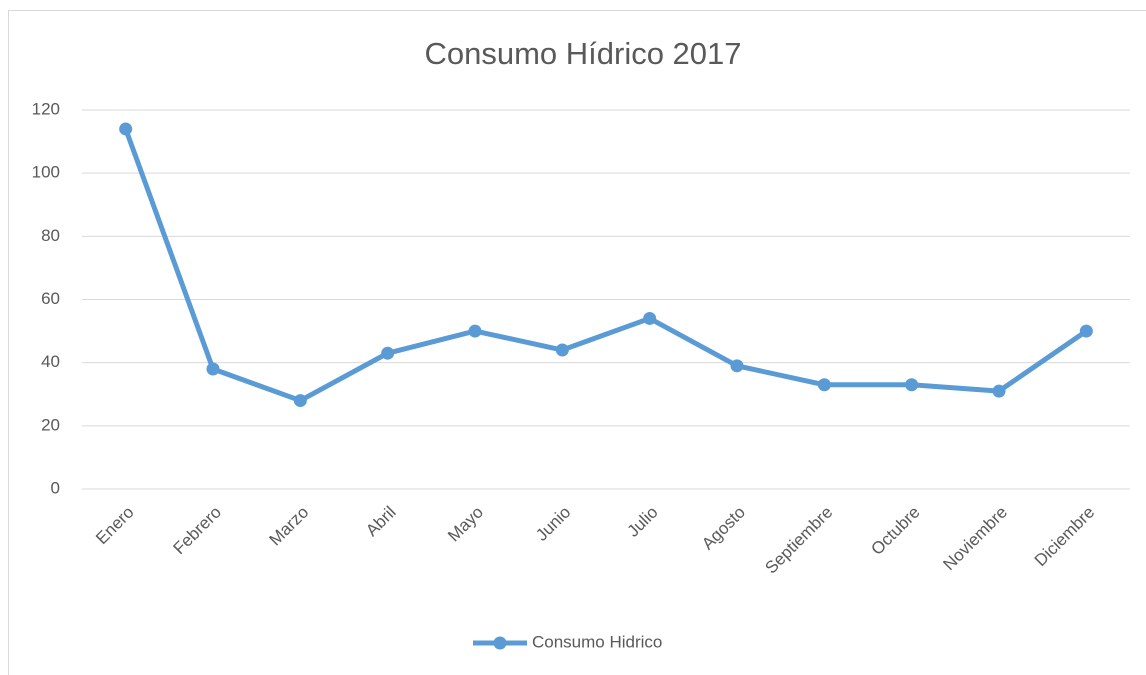  Describe the element at coordinates (46, 172) in the screenshot. I see `y-tick-label: 100` at that location.